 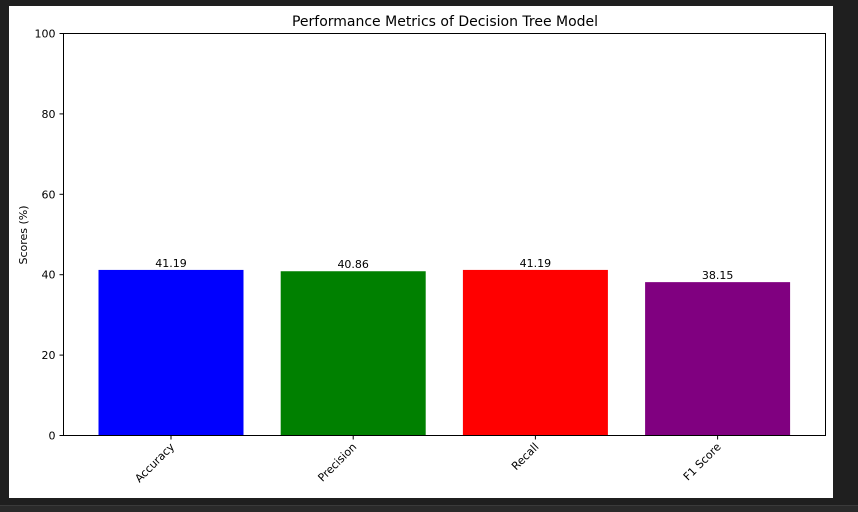 I want to click on y-tick-label: 20, so click(x=49, y=355).